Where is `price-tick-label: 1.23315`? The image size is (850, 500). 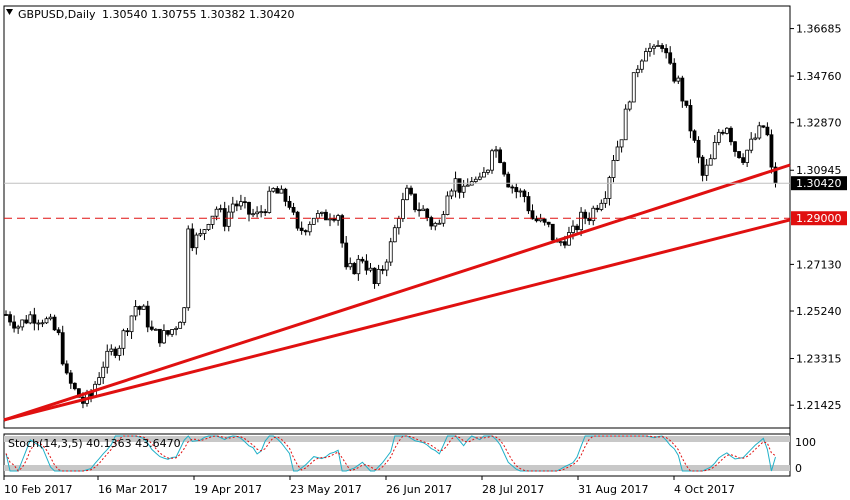
price-tick-label: 1.23315 is located at coordinates (819, 359).